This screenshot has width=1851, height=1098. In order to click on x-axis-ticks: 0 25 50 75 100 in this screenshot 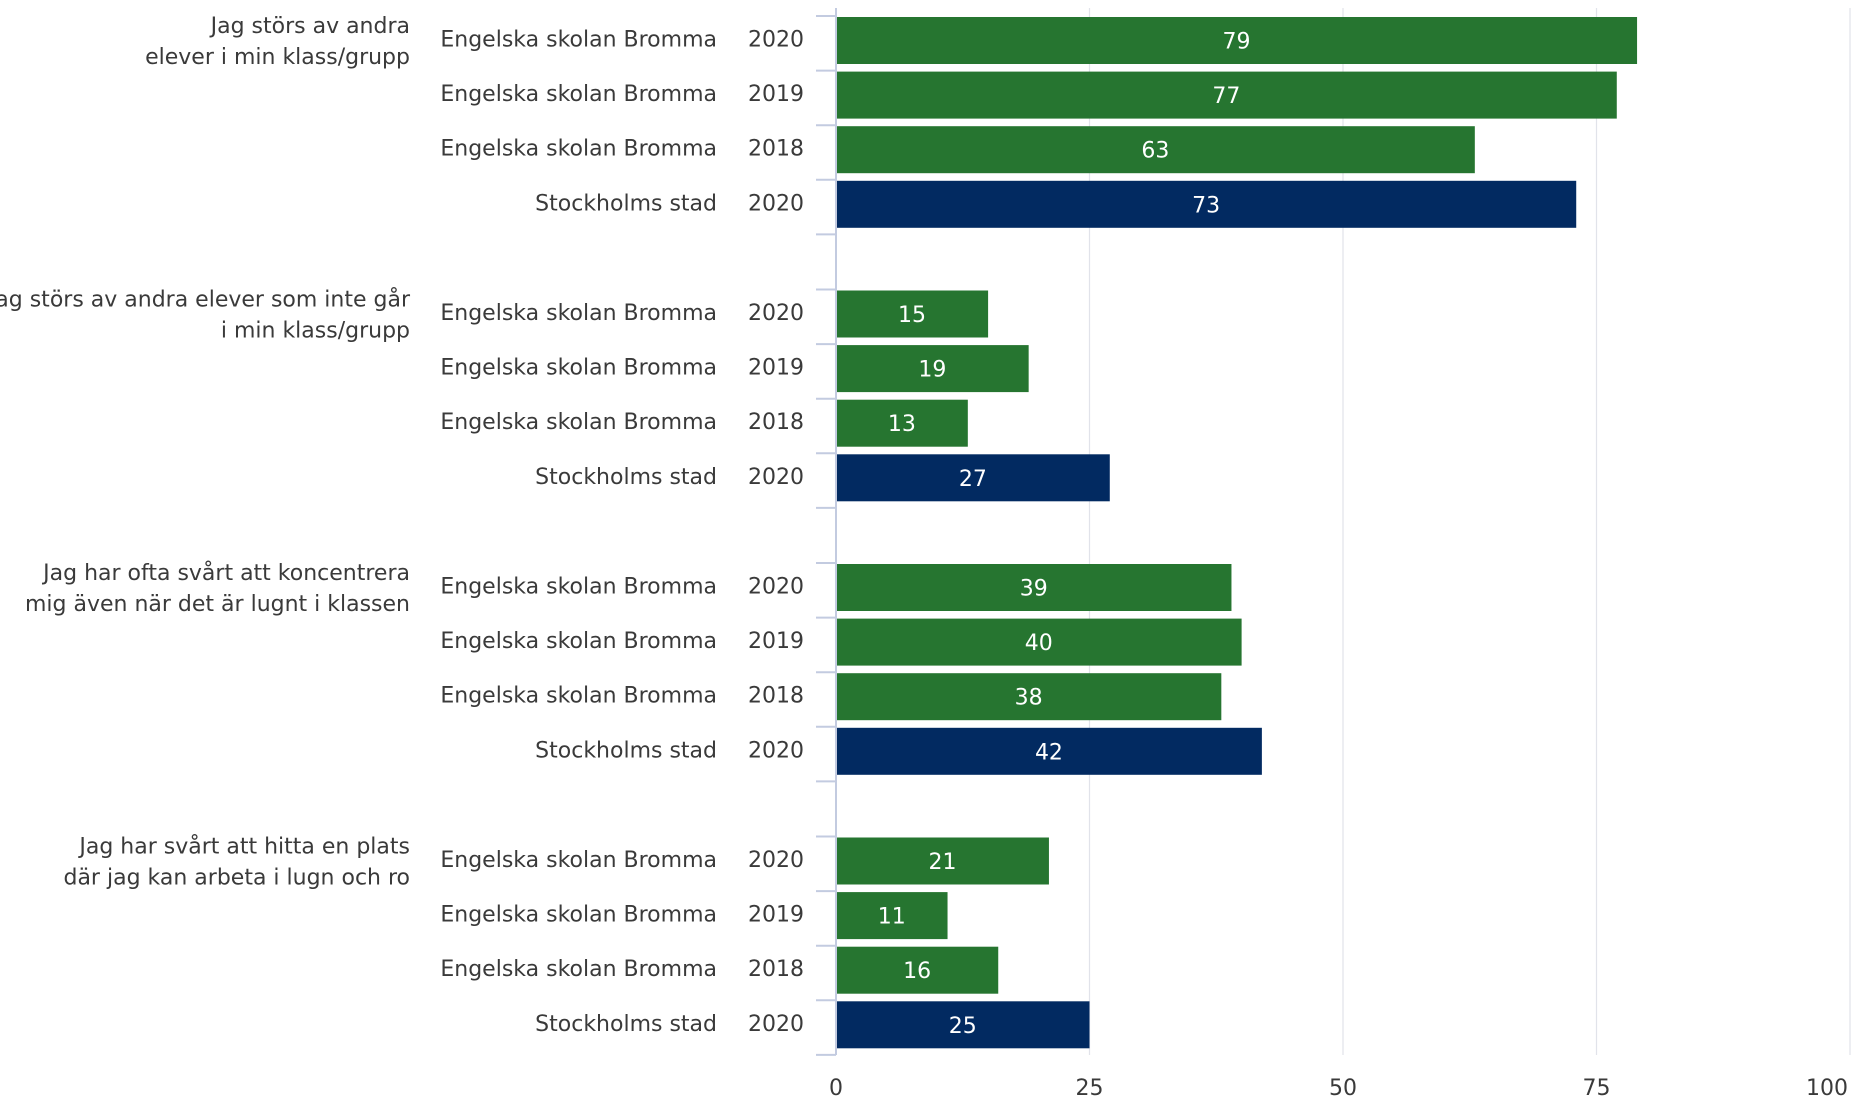, I will do `click(1338, 1087)`.